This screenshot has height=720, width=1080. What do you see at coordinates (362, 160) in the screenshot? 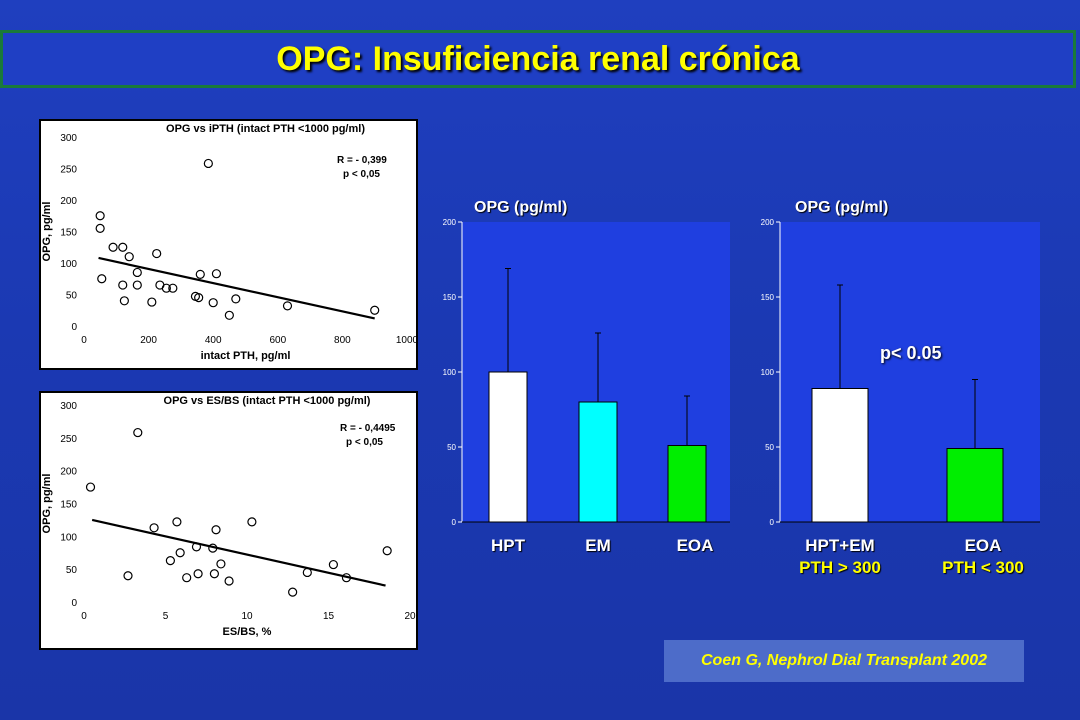
I see `stat-r: R = - 0,399` at bounding box center [362, 160].